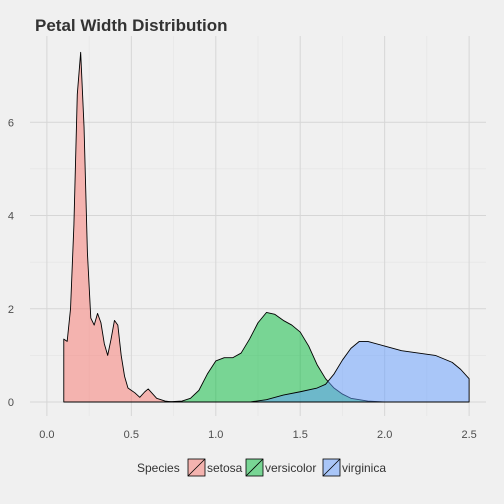  Describe the element at coordinates (300, 435) in the screenshot. I see `x-tick-label: 1.5` at that location.